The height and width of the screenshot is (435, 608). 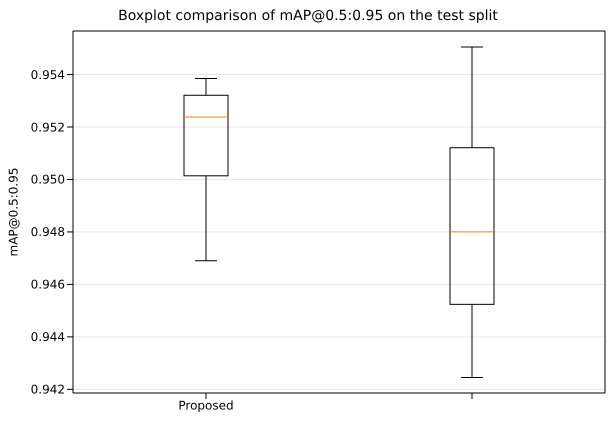 I want to click on y-tick-label: 0.952, so click(x=47, y=127).